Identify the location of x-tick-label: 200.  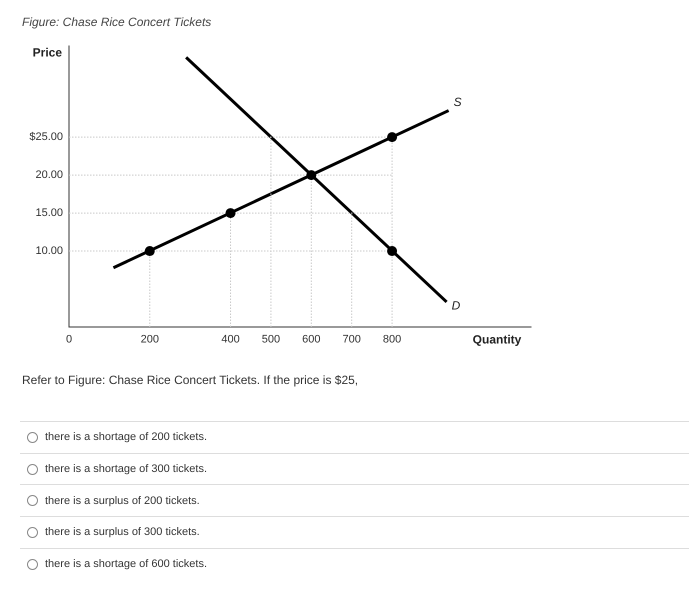
(149, 340).